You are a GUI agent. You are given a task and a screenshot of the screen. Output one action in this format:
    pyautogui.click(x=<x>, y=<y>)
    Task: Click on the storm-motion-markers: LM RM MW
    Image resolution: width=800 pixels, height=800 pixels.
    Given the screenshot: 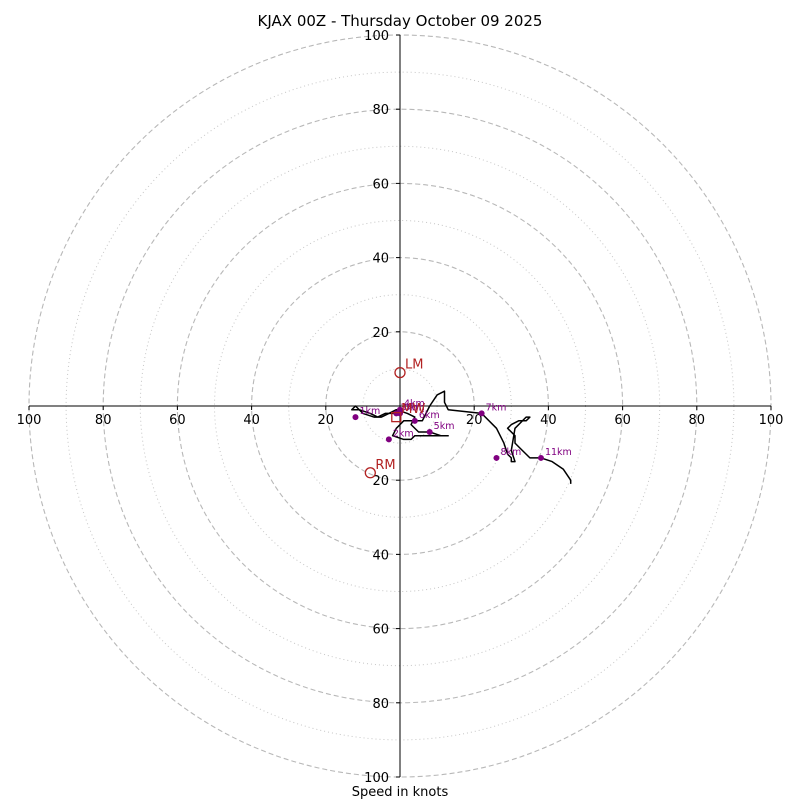 What is the action you would take?
    pyautogui.click(x=395, y=418)
    